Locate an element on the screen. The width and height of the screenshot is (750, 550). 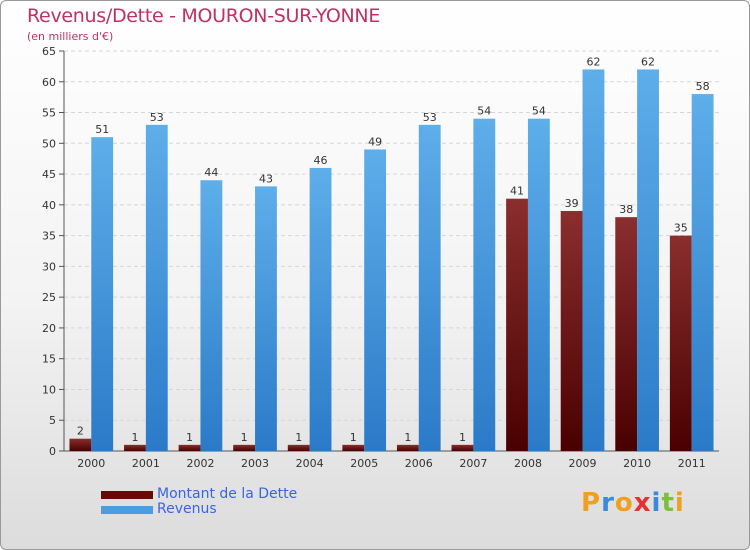
y-tick-label: 20 is located at coordinates (49, 328).